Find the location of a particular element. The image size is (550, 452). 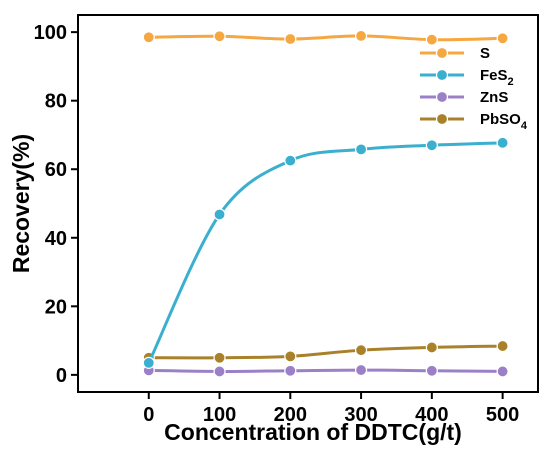

y-tick-label: 20 is located at coordinates (56, 307).